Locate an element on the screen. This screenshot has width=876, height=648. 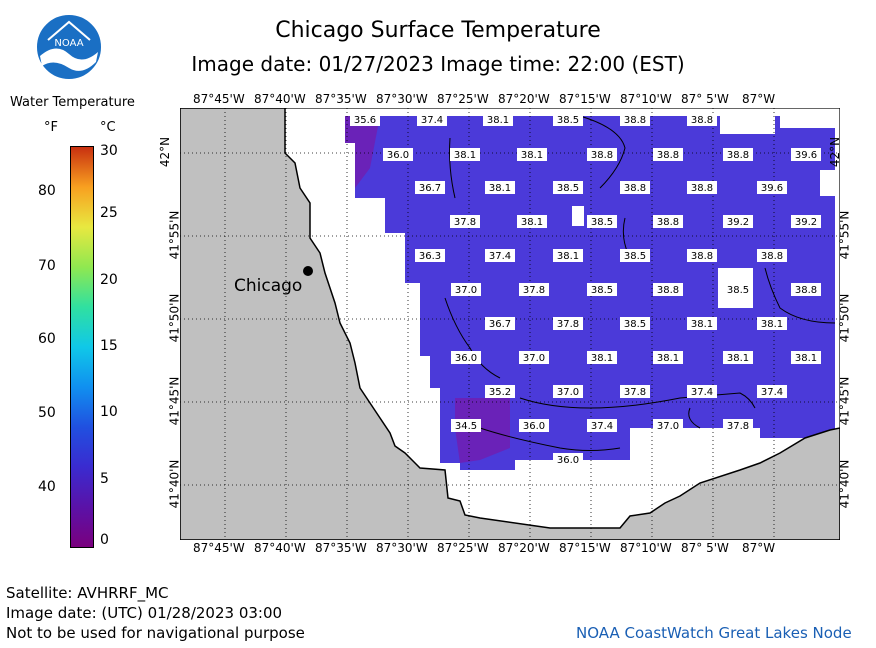
sst-cold-edge is located at coordinates (362, 152).